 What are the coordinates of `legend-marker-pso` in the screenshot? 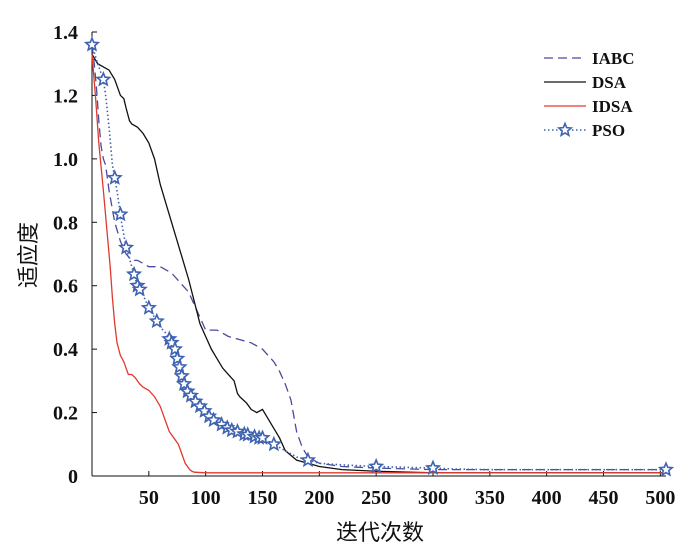 It's located at (565, 129).